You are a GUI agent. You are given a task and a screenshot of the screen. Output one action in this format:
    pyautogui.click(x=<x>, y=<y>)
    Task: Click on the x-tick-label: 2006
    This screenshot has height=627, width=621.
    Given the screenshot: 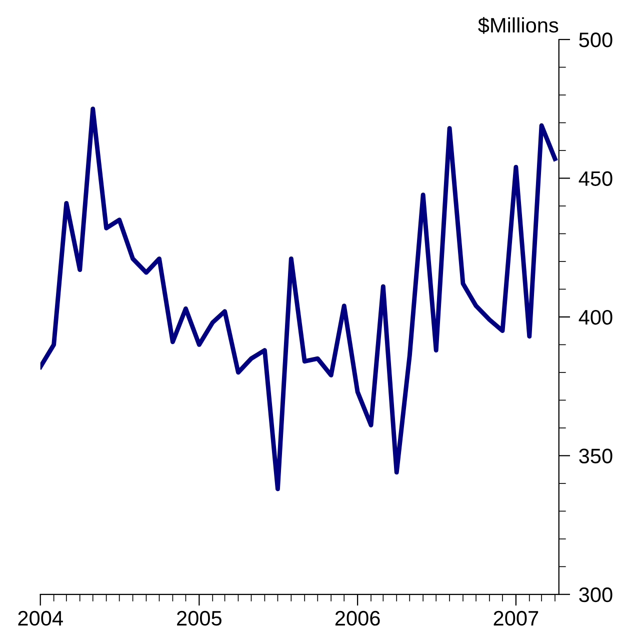 What is the action you would take?
    pyautogui.click(x=357, y=618)
    